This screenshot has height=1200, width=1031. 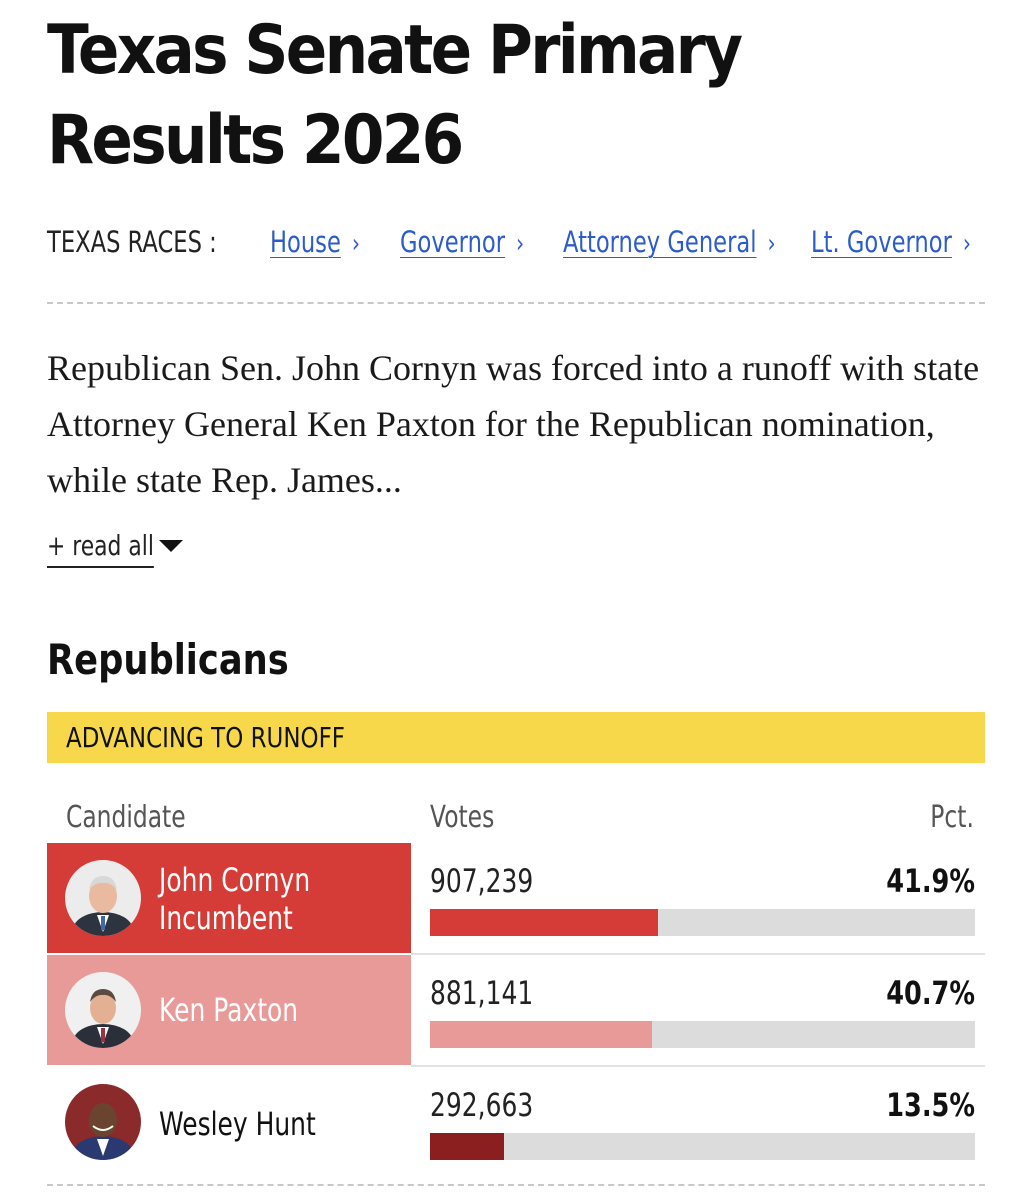 I want to click on candidate-votes: 881,141, so click(x=482, y=993).